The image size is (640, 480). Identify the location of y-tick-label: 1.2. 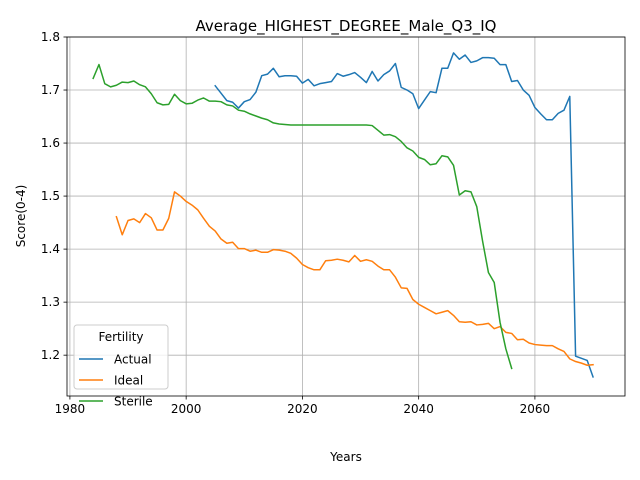
(50, 355).